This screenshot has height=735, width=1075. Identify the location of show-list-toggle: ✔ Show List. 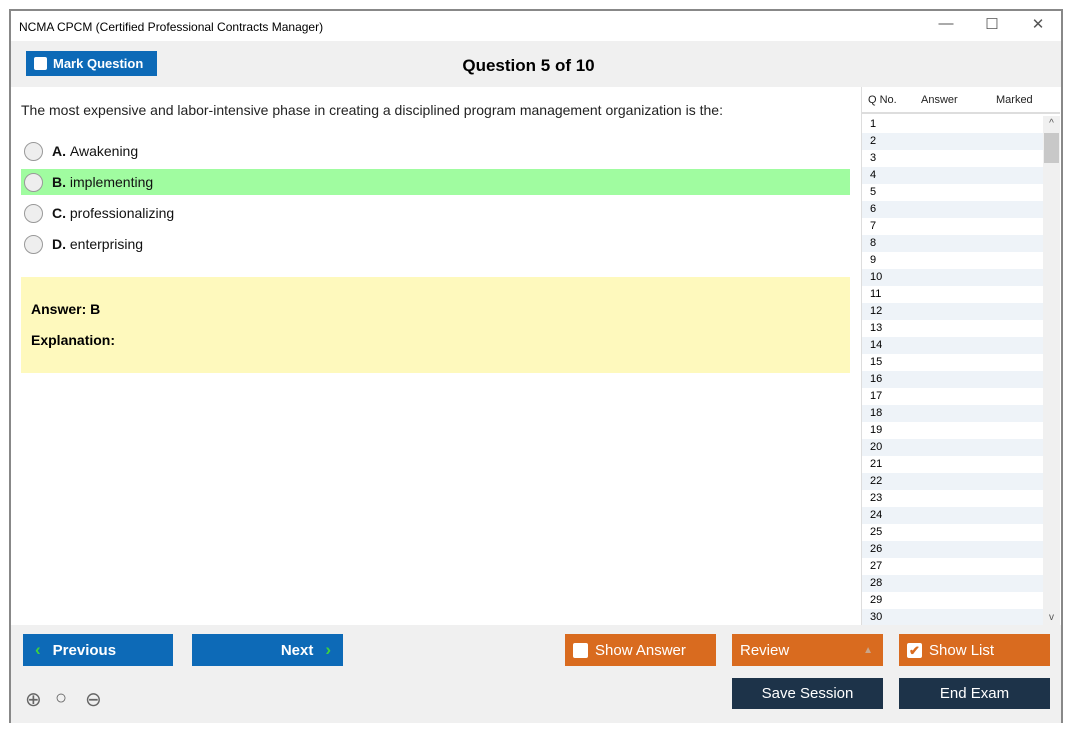
(974, 650).